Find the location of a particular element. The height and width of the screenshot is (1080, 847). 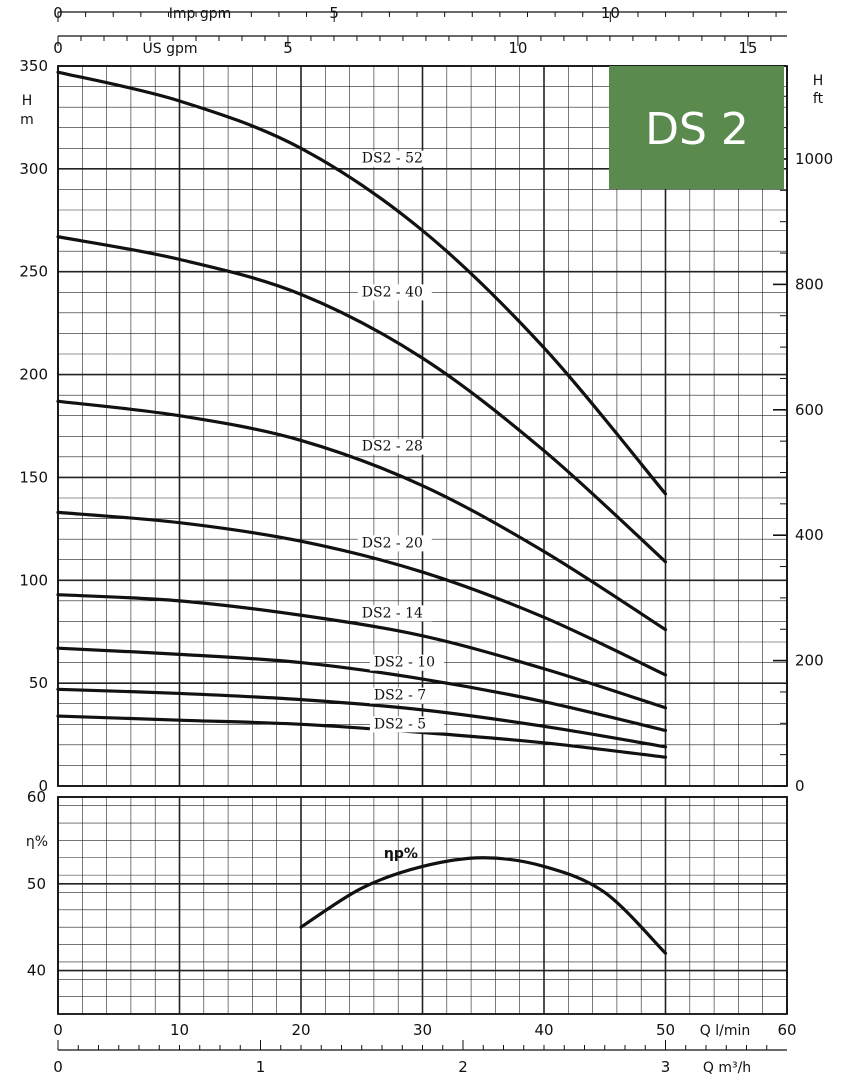

curve-label: DS2 - 52 is located at coordinates (392, 159).